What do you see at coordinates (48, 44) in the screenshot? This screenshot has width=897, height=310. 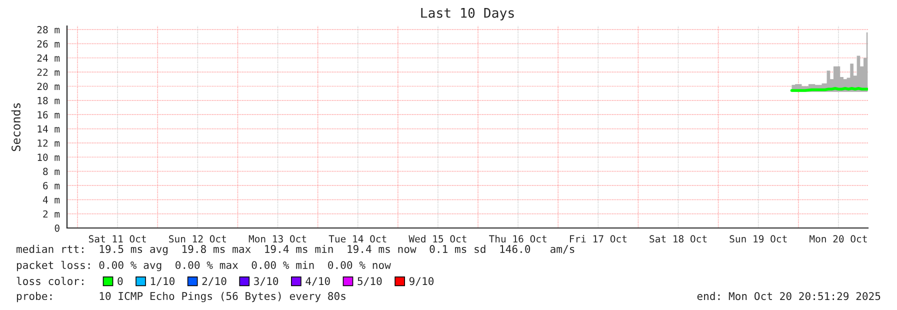 I see `y-tick-label: 26 m` at bounding box center [48, 44].